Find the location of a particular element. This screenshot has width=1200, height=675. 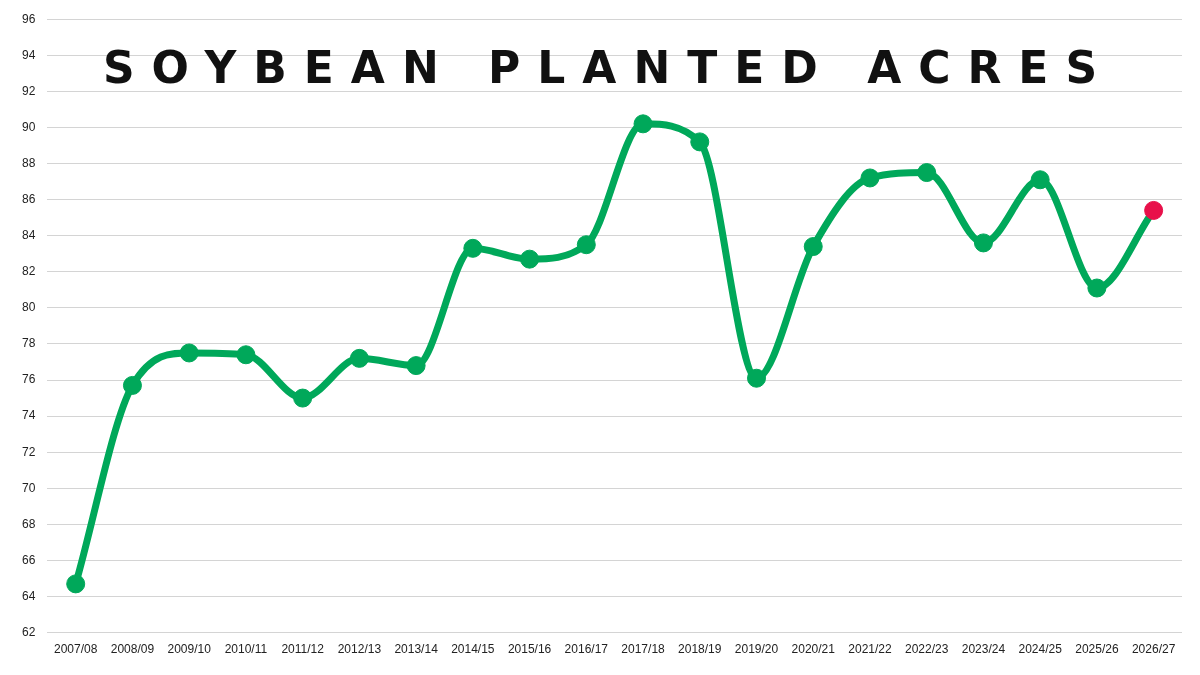

y-tick-label: 90 is located at coordinates (28, 126).